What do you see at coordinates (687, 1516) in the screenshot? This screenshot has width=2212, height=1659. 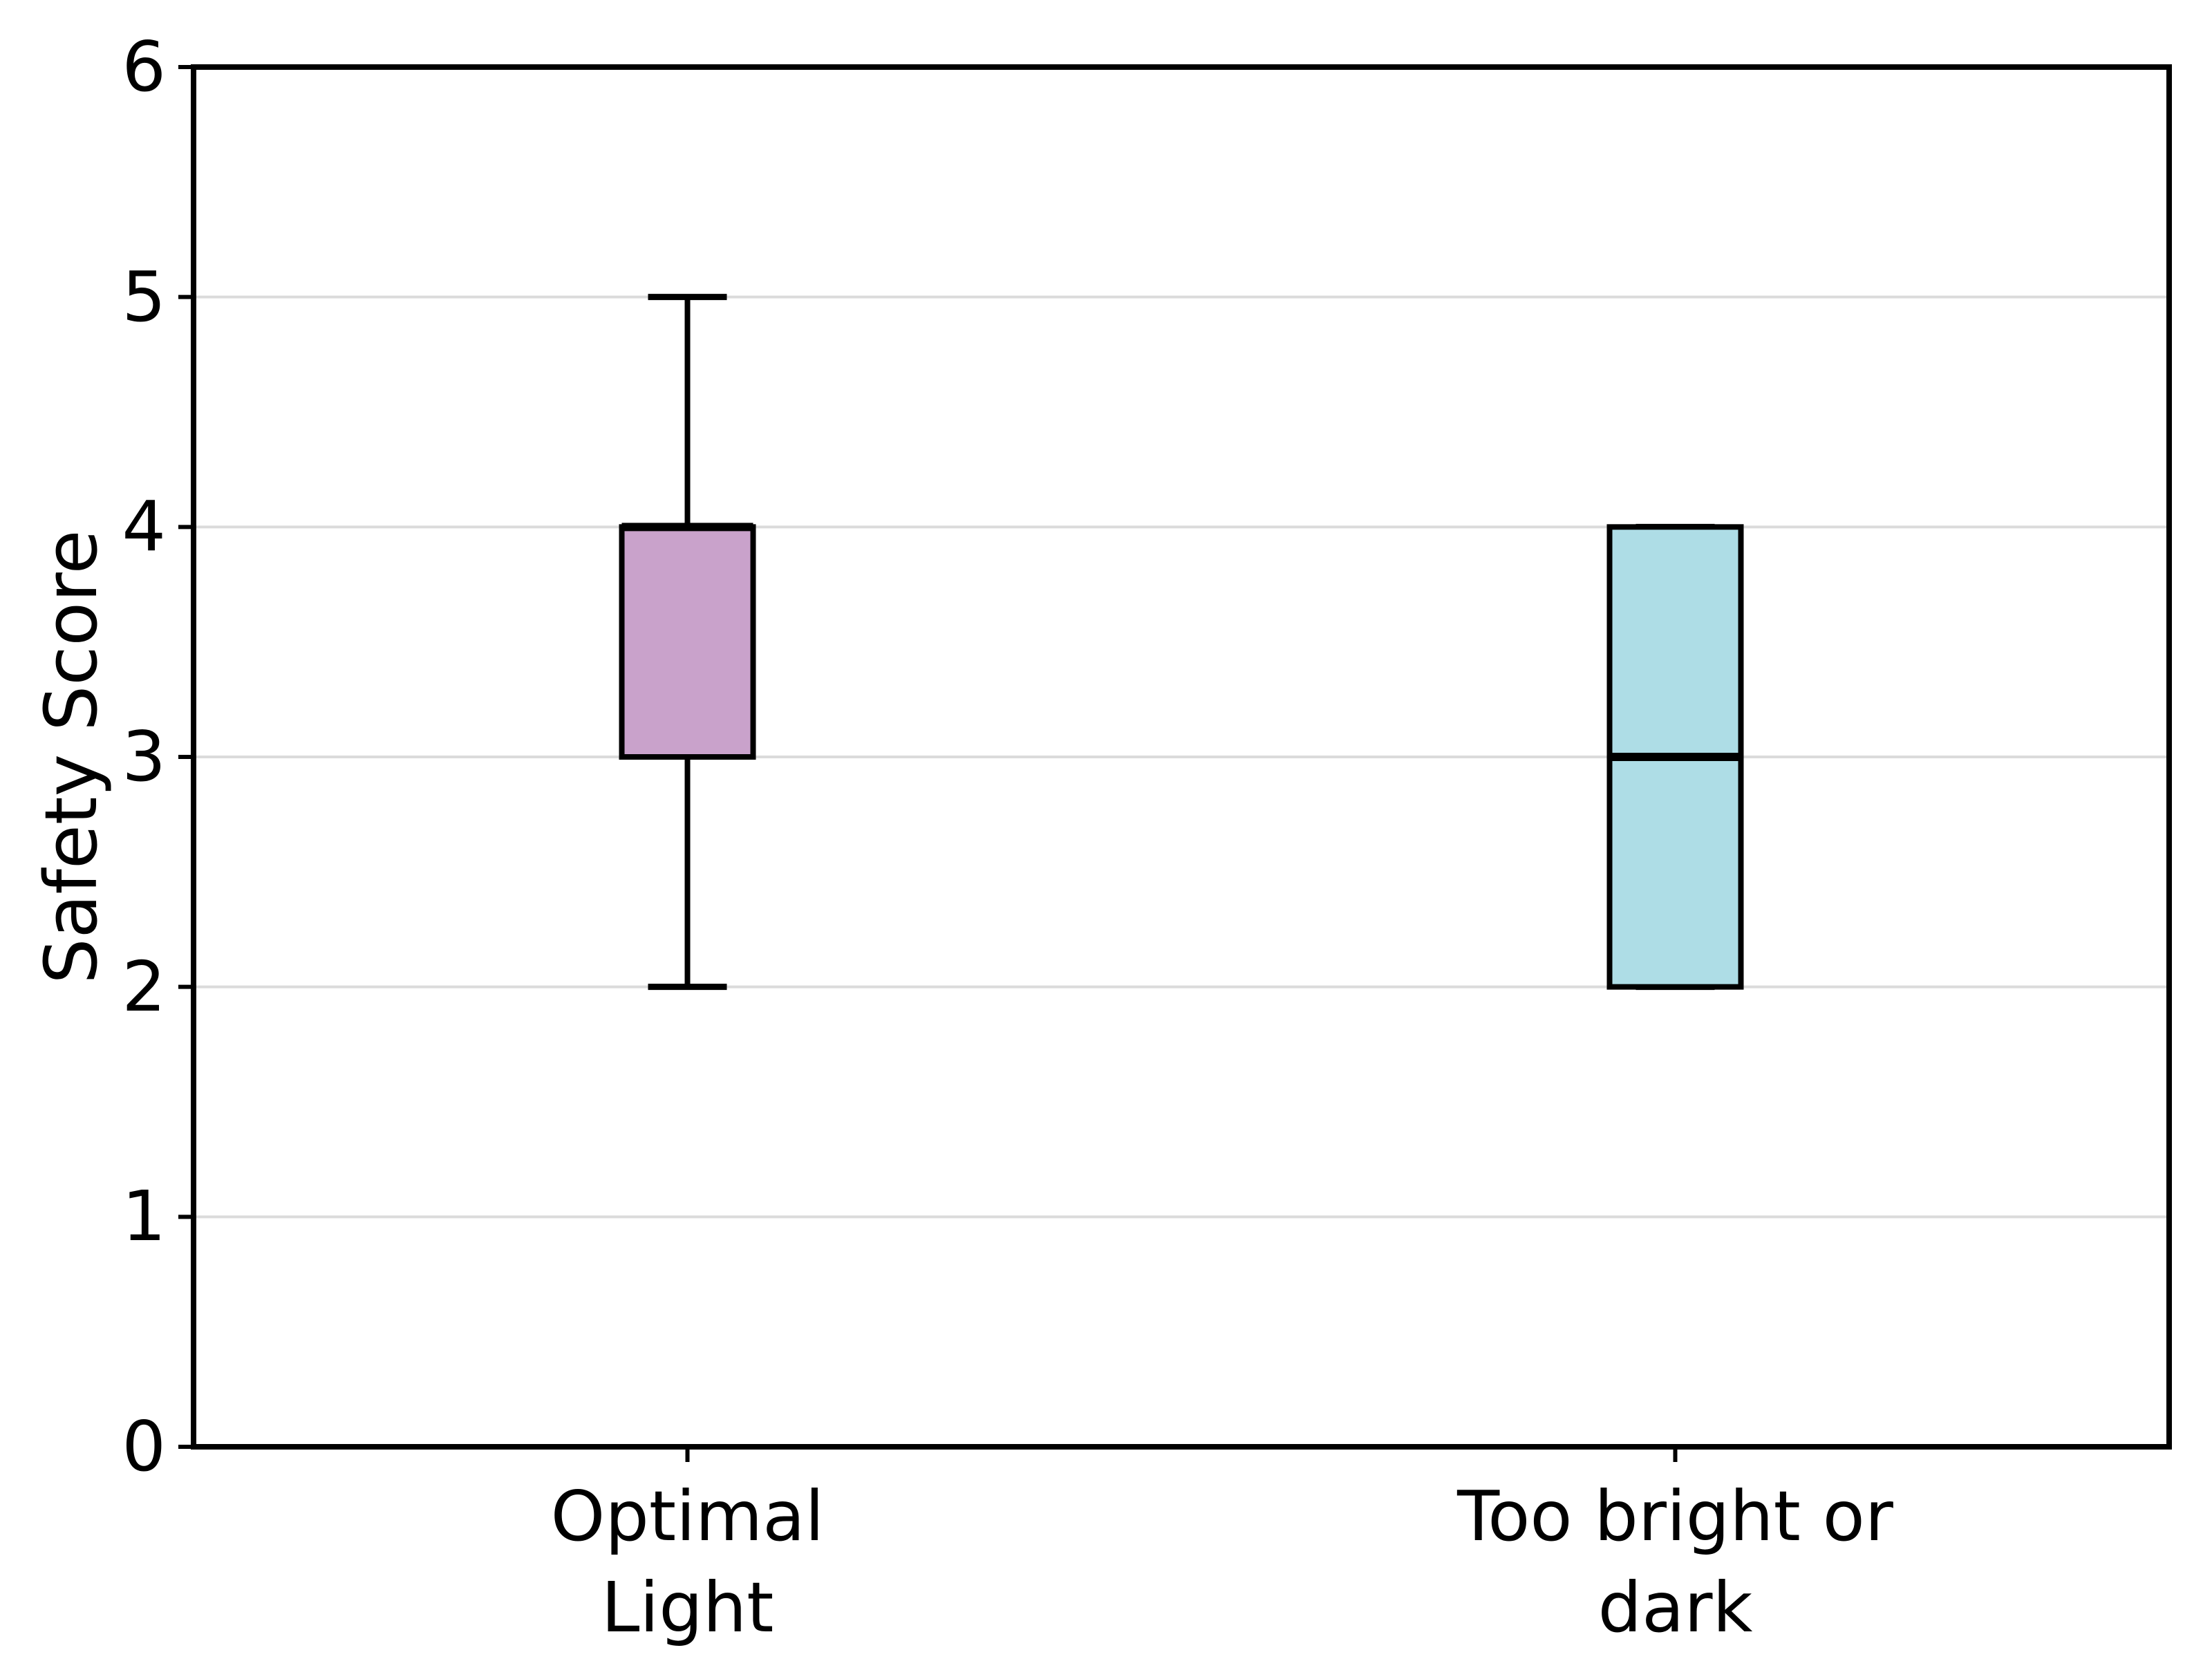 I see `x-category-label-line: Optimal` at bounding box center [687, 1516].